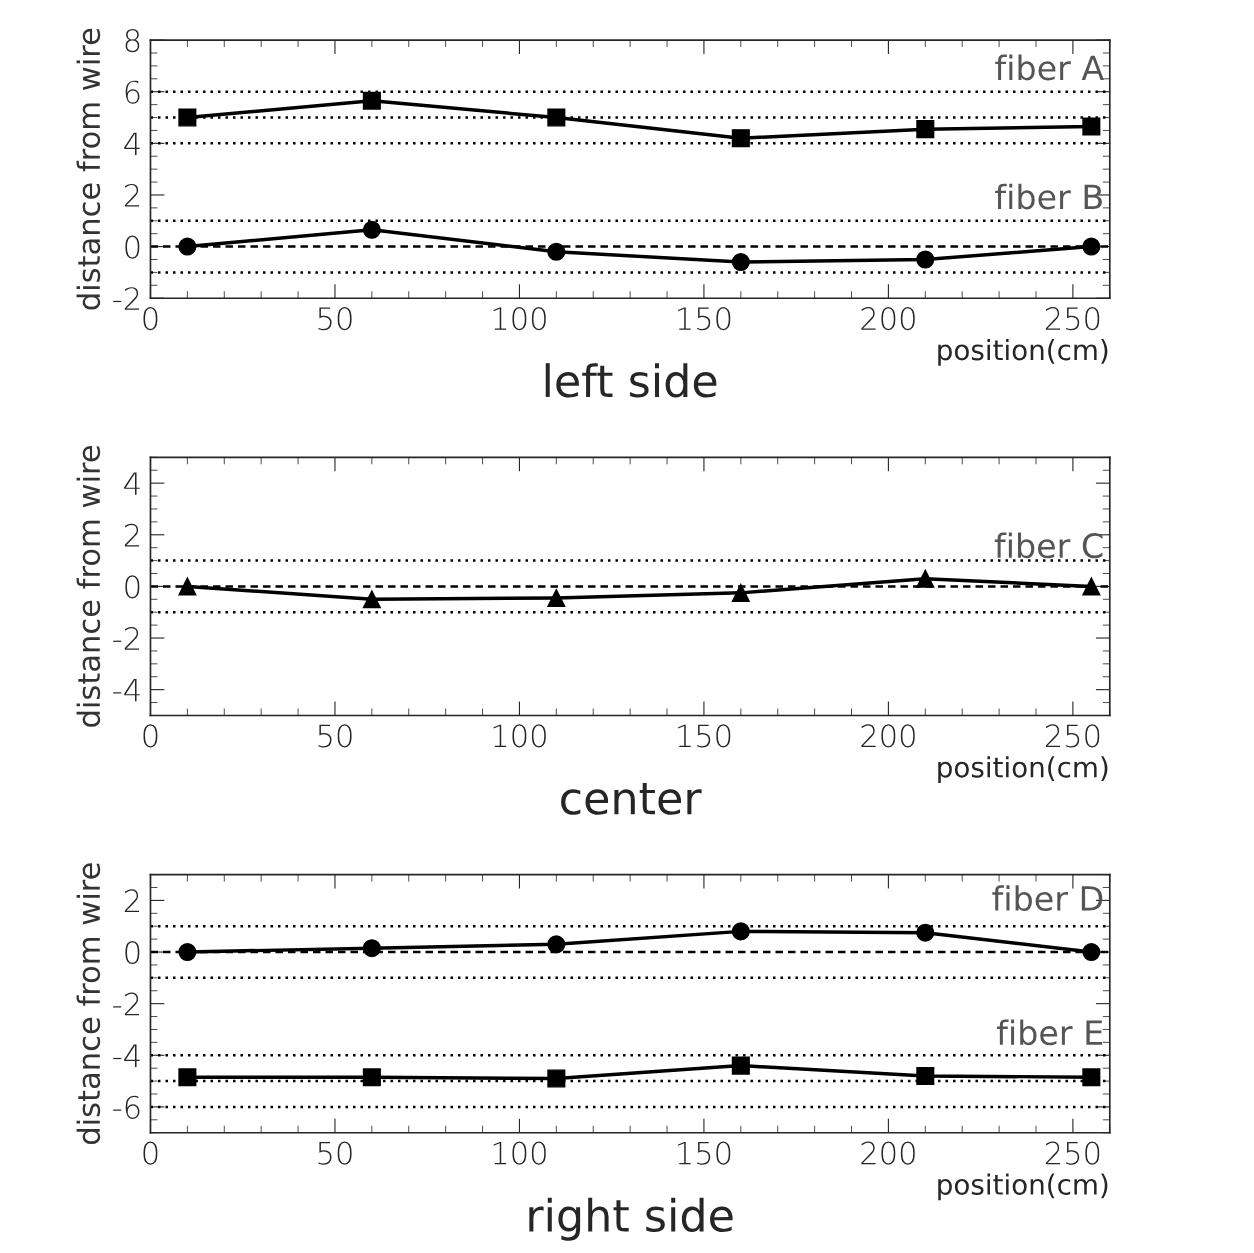  Describe the element at coordinates (1048, 545) in the screenshot. I see `series-label: fiber C` at that location.